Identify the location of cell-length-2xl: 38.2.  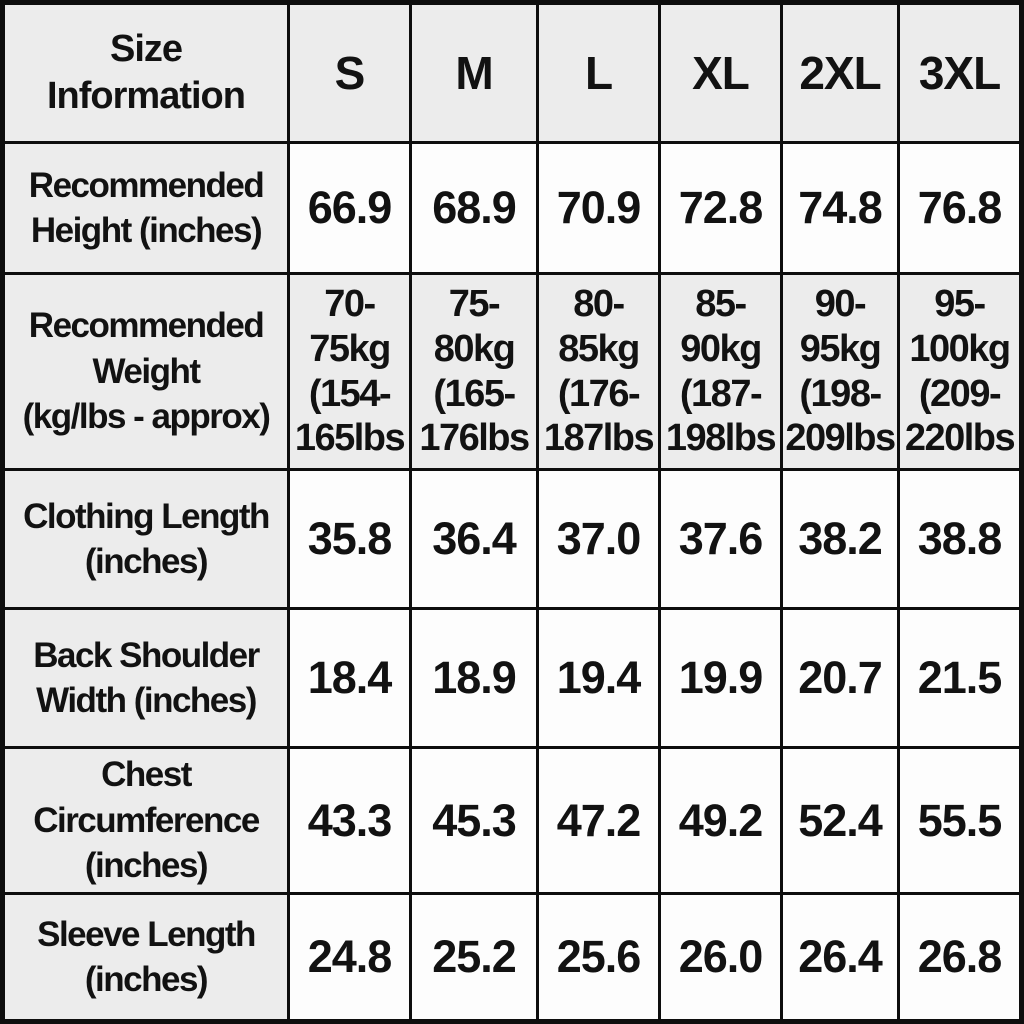
(840, 539).